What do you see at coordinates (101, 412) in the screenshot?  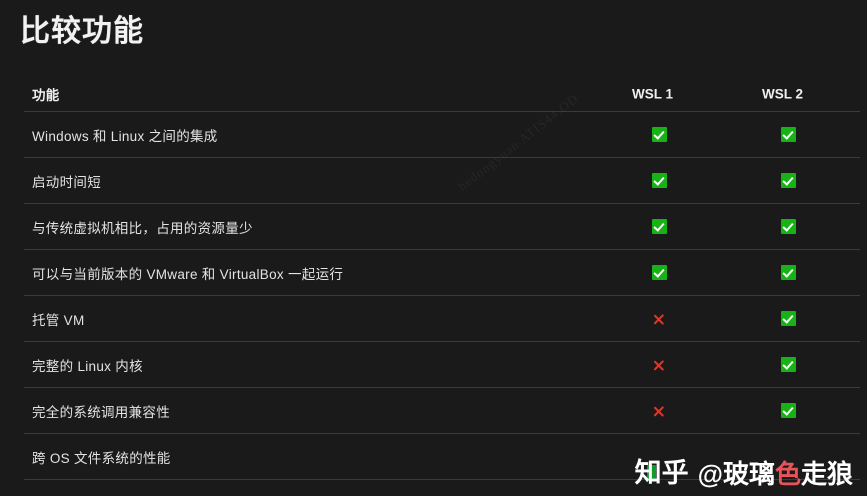 I see `cell-feature-label: 完全的系统调用兼容性` at bounding box center [101, 412].